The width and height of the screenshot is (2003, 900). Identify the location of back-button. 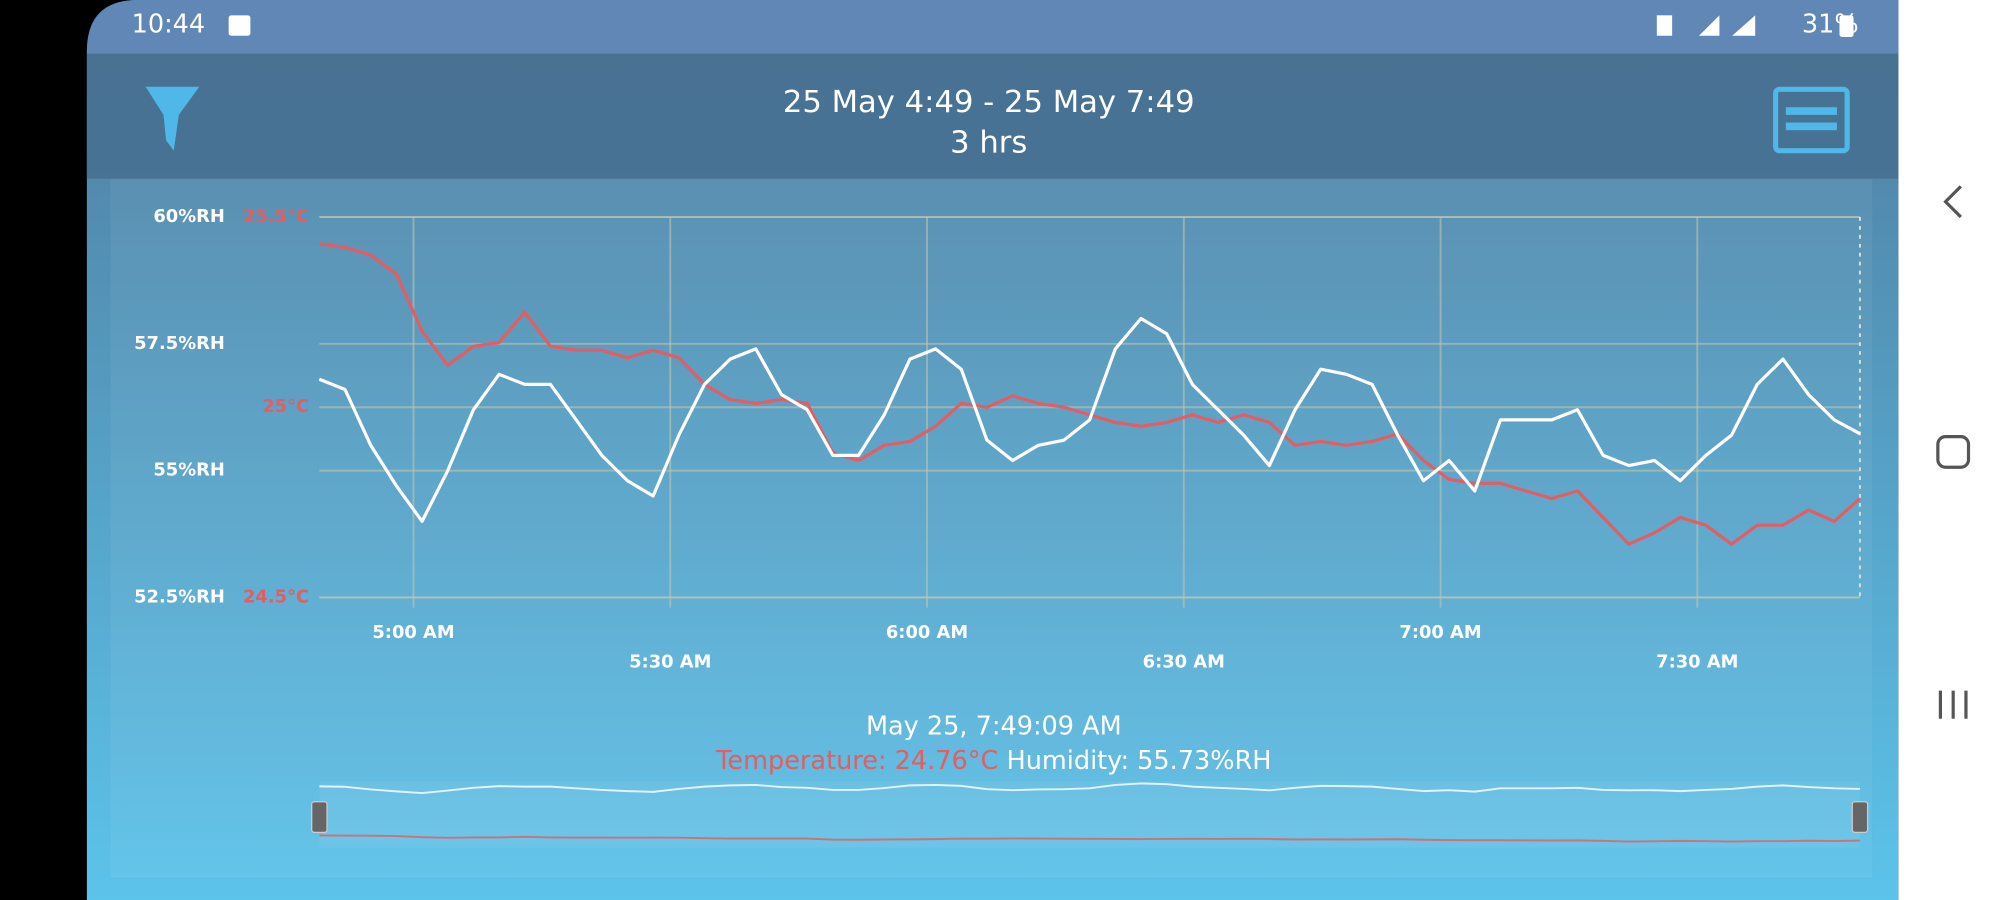
(1952, 202).